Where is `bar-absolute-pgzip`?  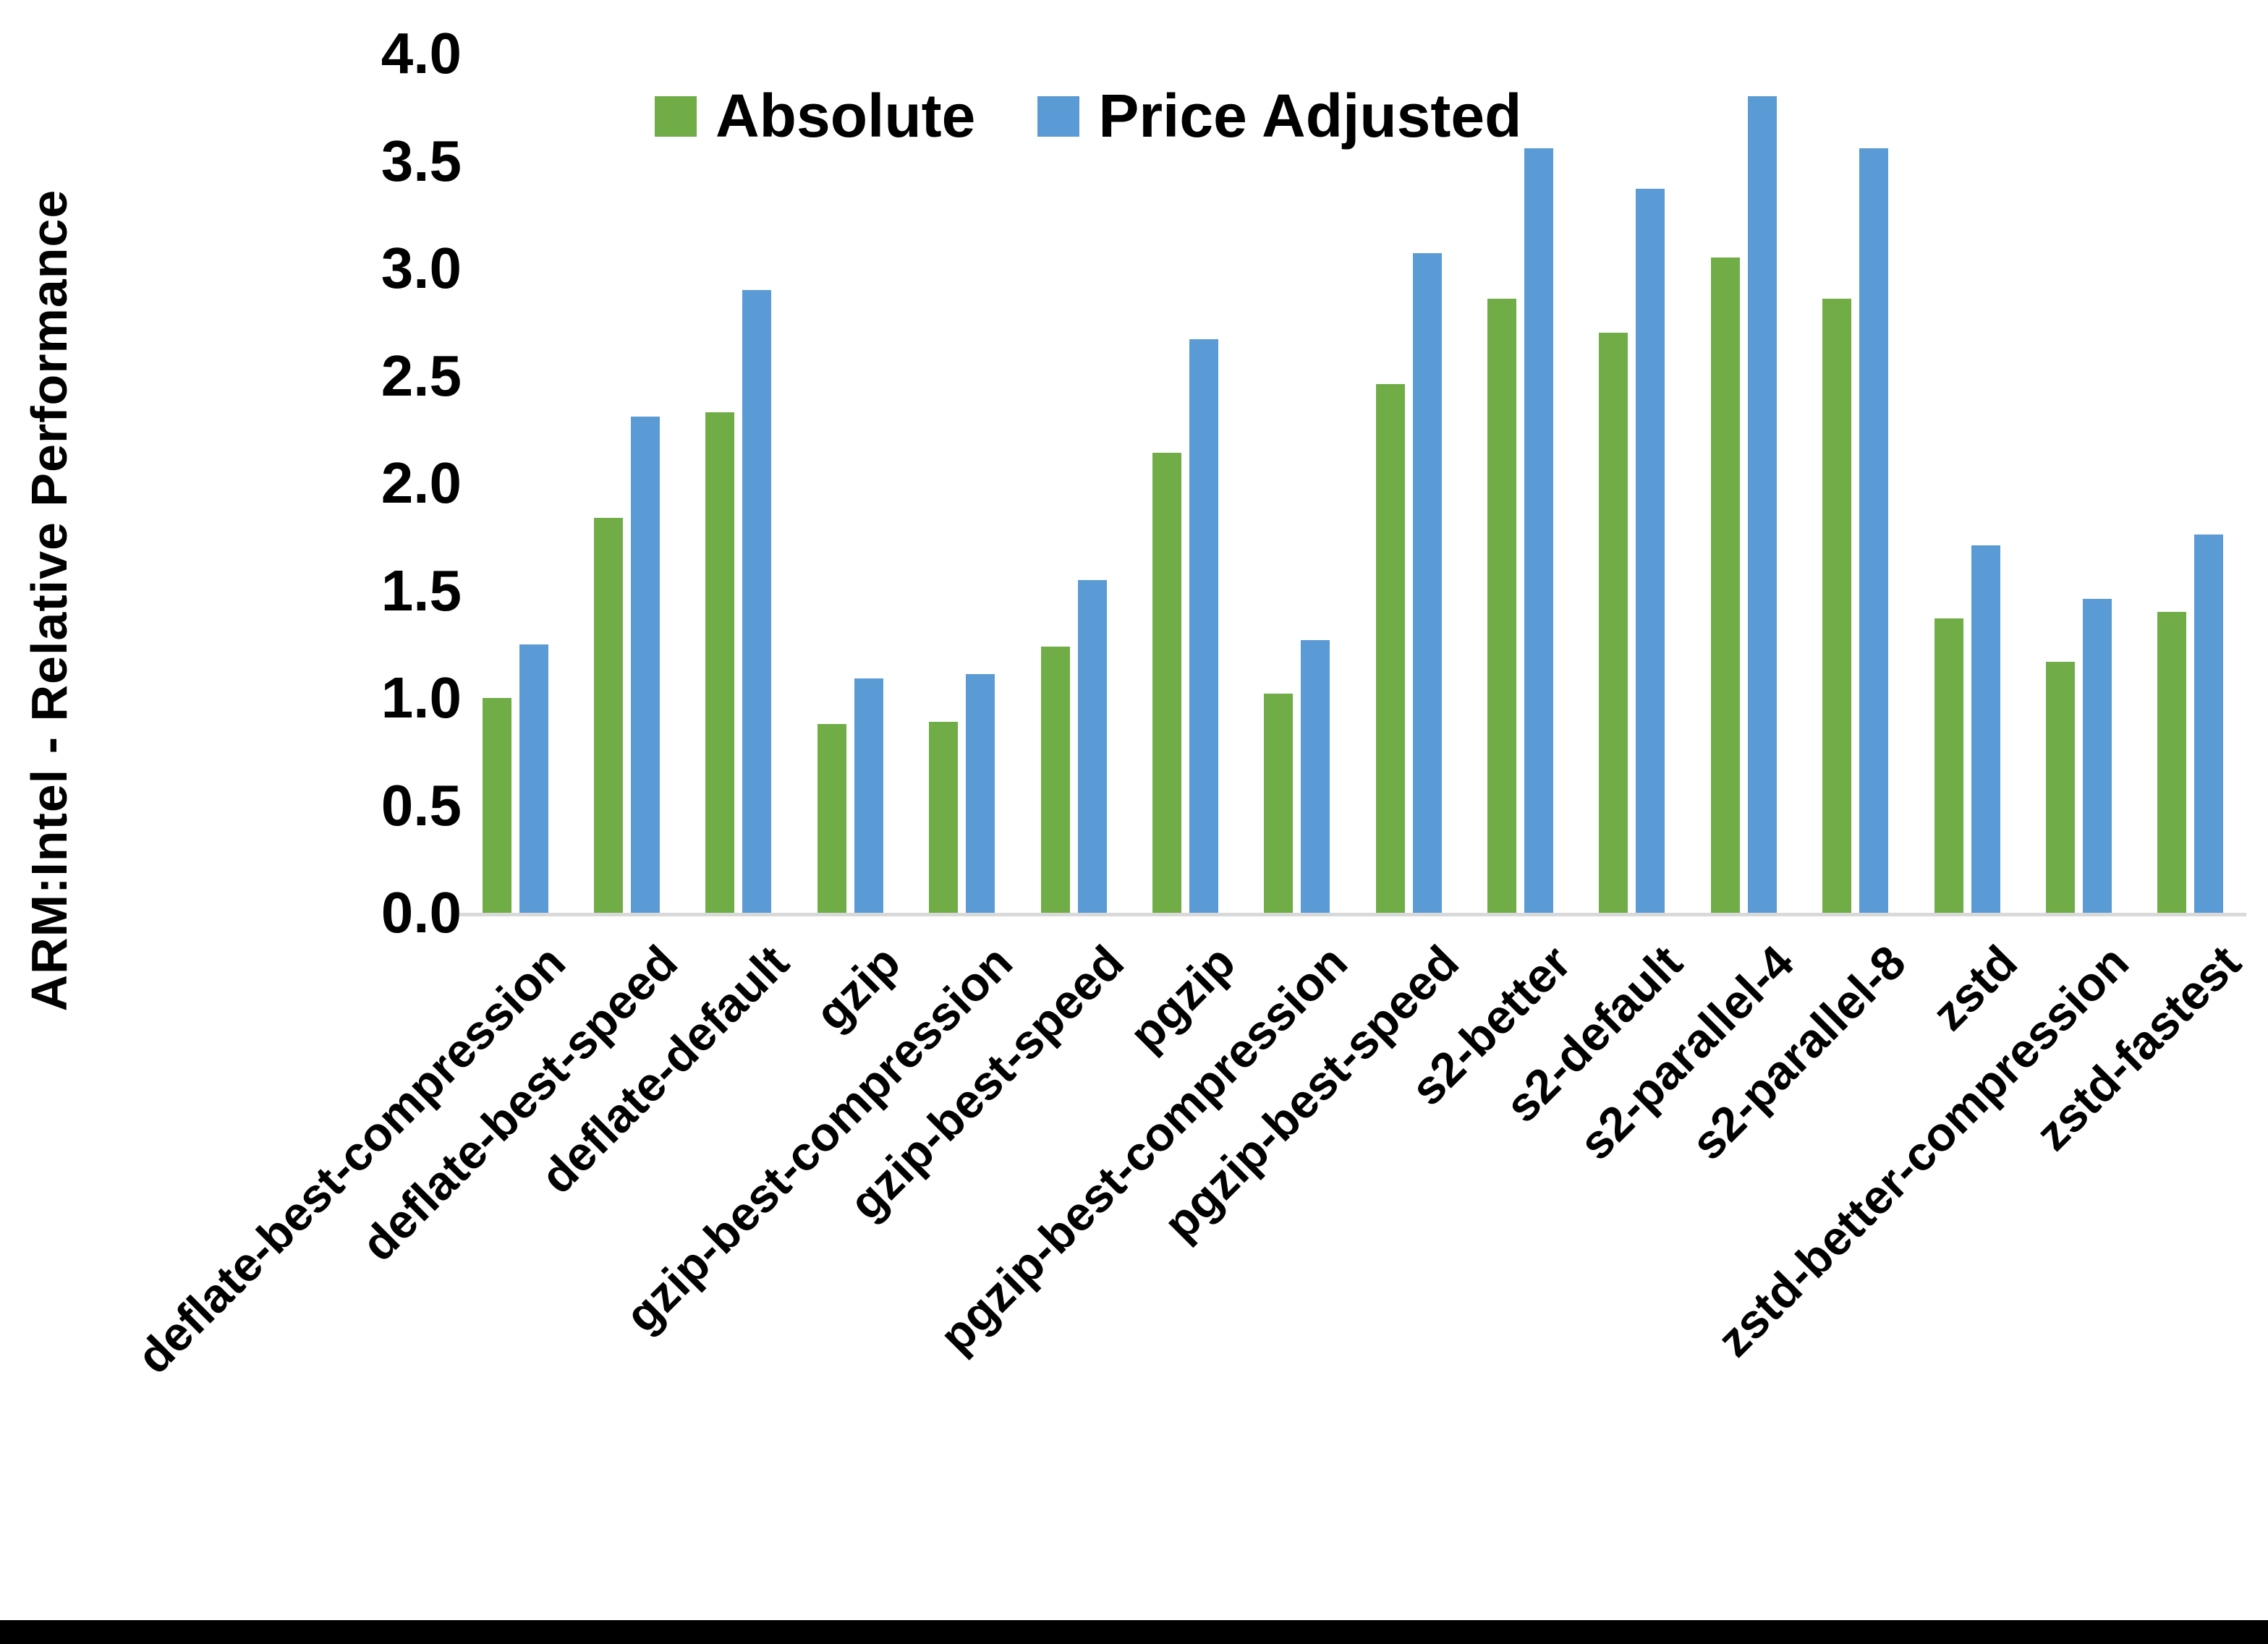 bar-absolute-pgzip is located at coordinates (1166, 683).